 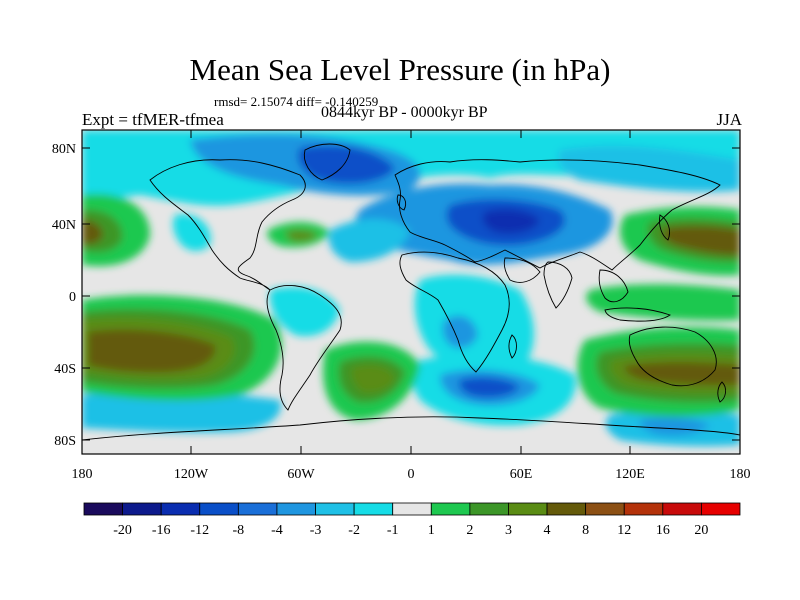 What do you see at coordinates (301, 474) in the screenshot?
I see `lon-label: 60W` at bounding box center [301, 474].